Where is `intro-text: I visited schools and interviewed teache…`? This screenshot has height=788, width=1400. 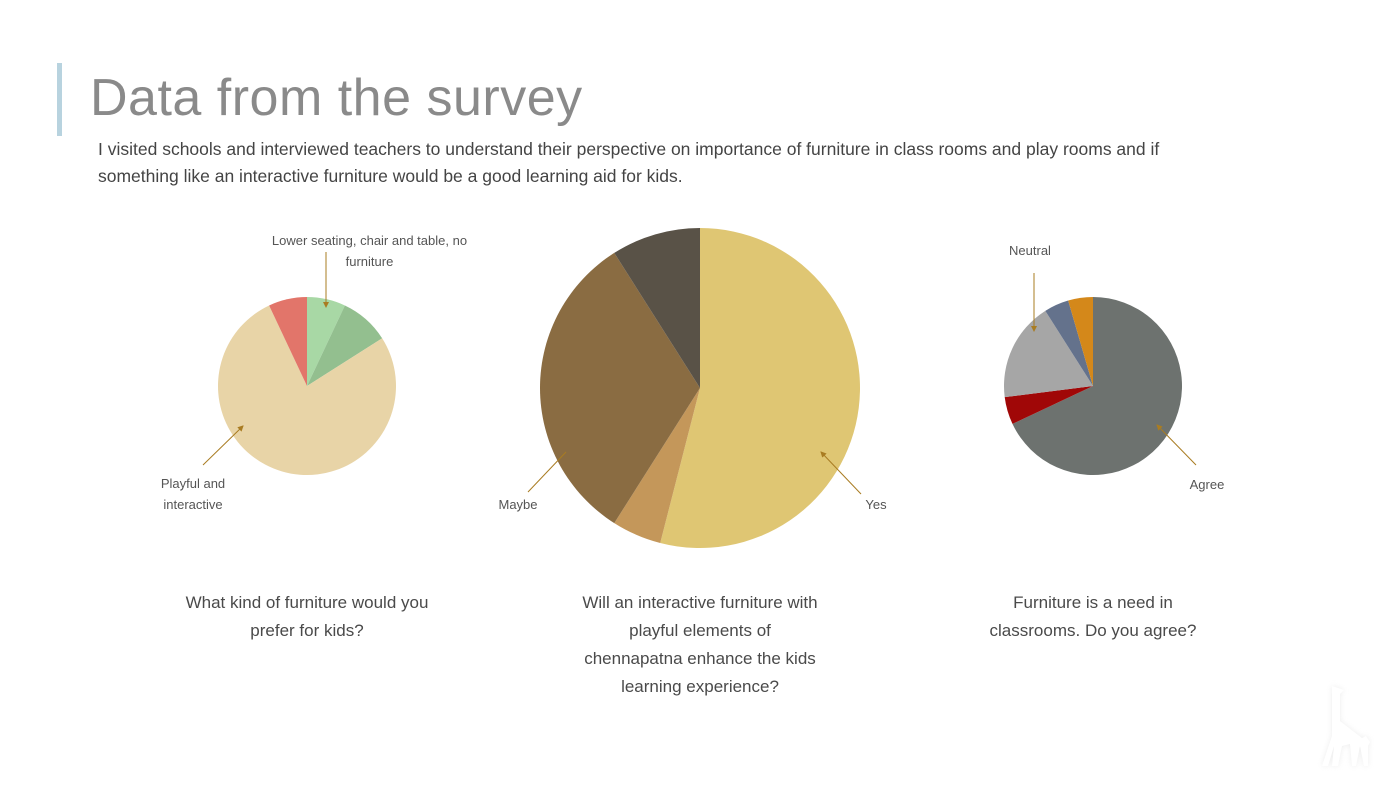 intro-text: I visited schools and interviewed teache… is located at coordinates (629, 162).